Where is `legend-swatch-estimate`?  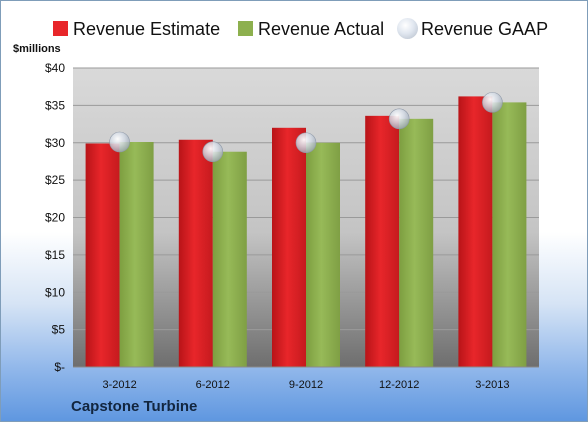
legend-swatch-estimate is located at coordinates (60, 28).